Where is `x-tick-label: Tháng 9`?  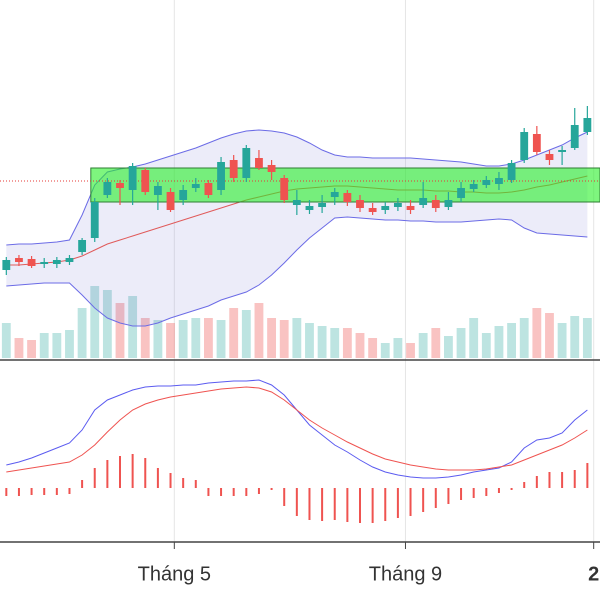 x-tick-label: Tháng 9 is located at coordinates (405, 574).